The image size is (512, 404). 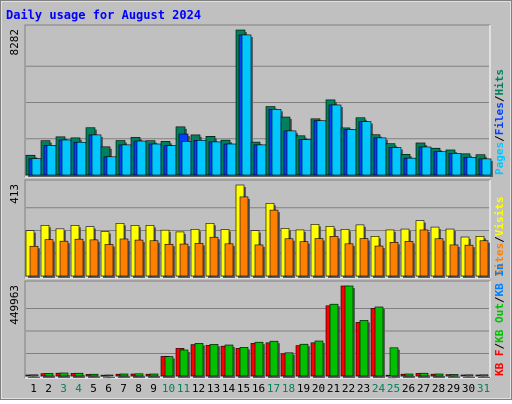 I want to click on x-tick-label: 30, so click(x=468, y=388).